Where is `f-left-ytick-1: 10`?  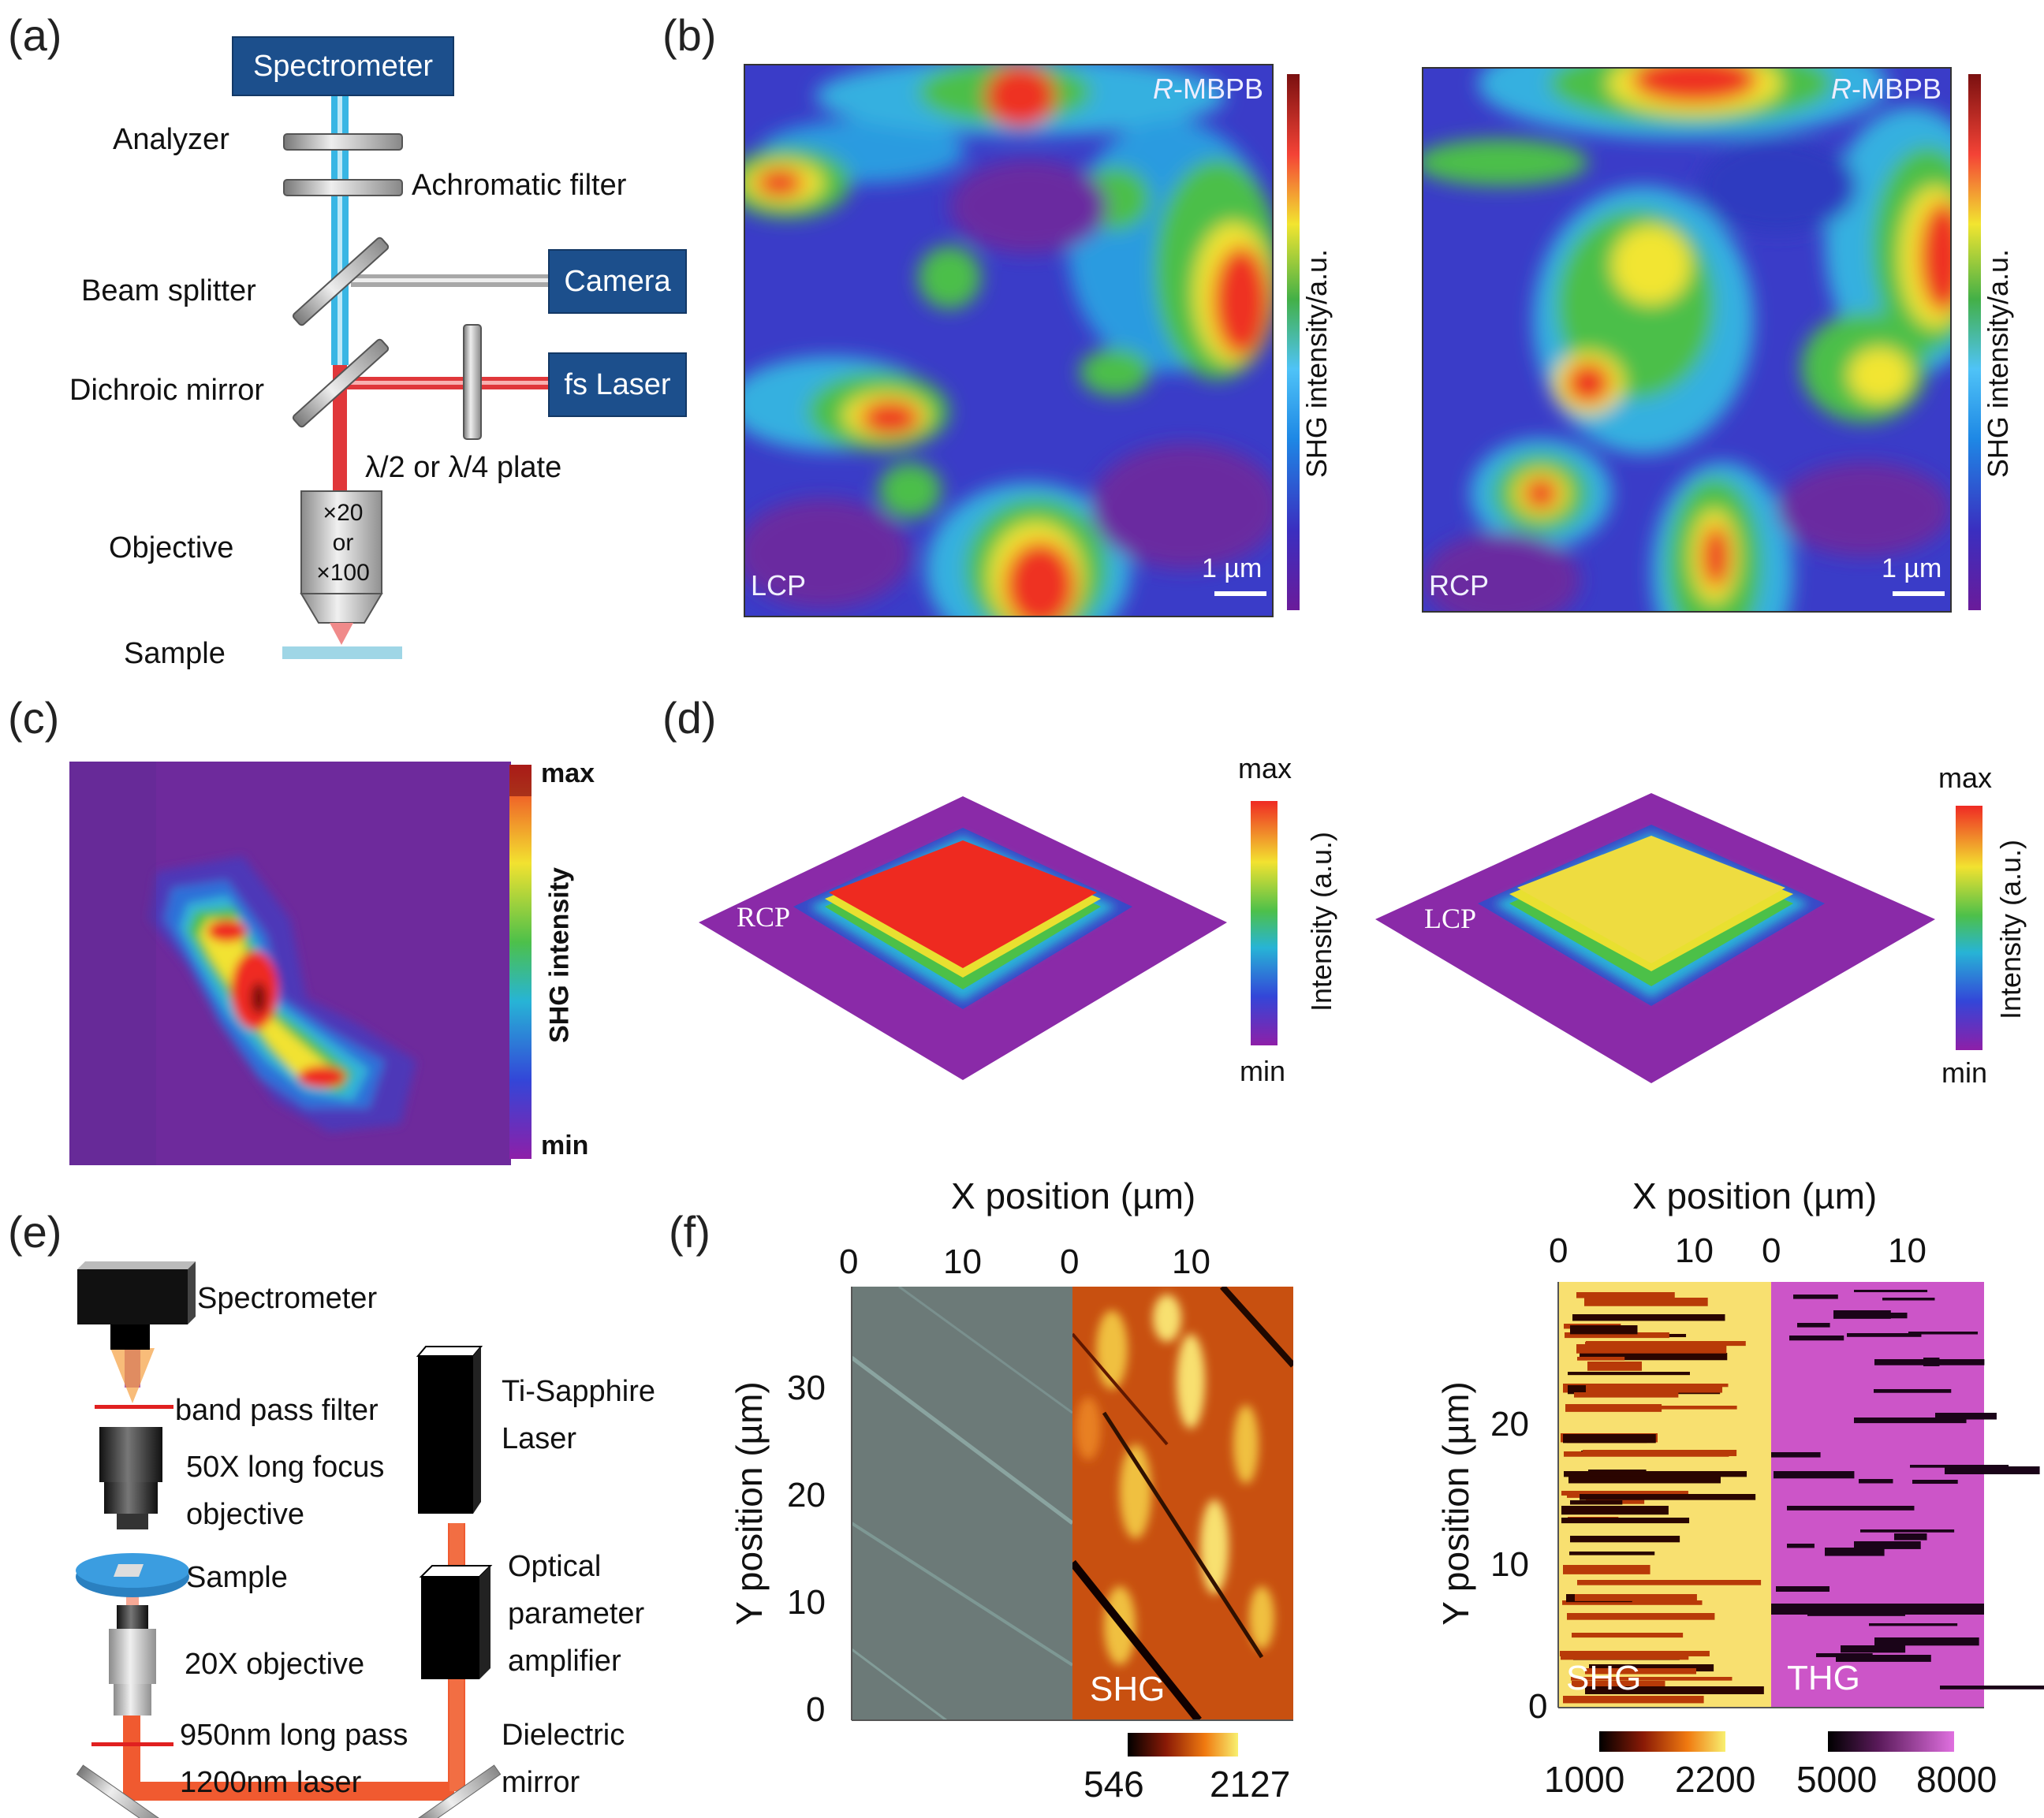 f-left-ytick-1: 10 is located at coordinates (806, 1602).